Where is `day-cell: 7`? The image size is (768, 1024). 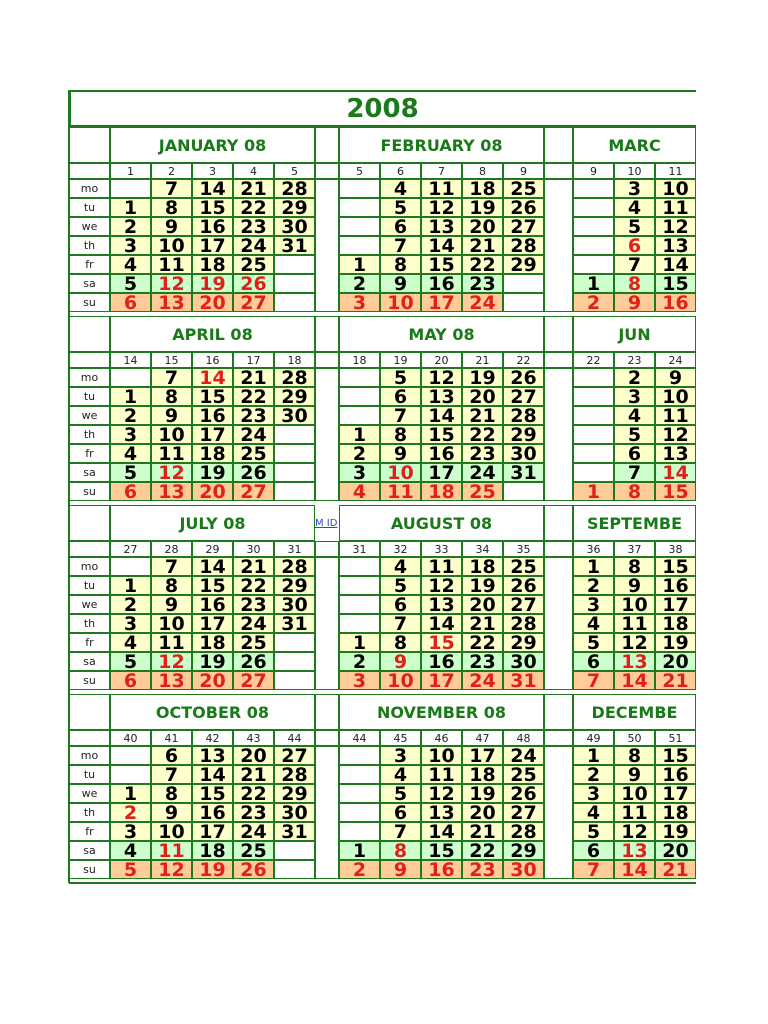 day-cell: 7 is located at coordinates (171, 188).